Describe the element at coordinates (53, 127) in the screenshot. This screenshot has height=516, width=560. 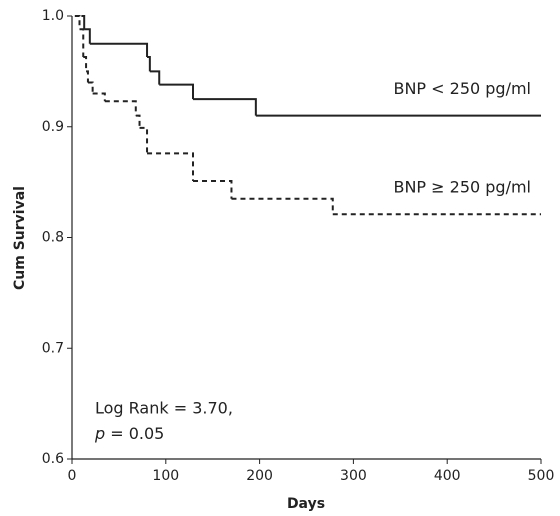
I see `y-tick-label: 0.9` at that location.